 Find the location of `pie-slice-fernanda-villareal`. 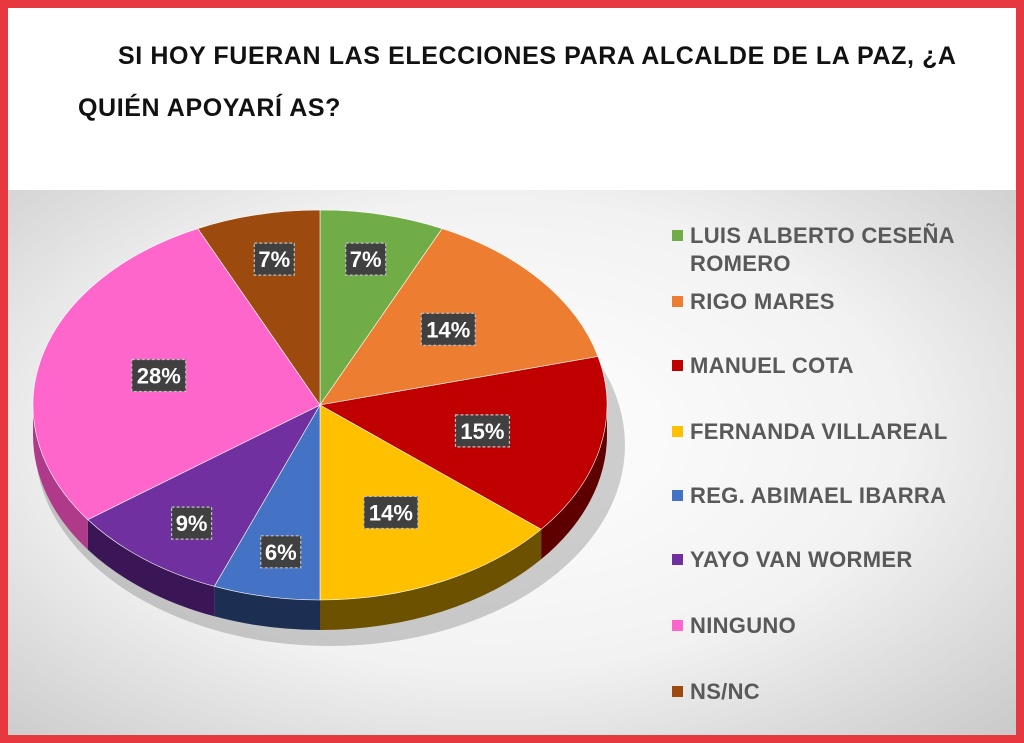

pie-slice-fernanda-villareal is located at coordinates (430, 502).